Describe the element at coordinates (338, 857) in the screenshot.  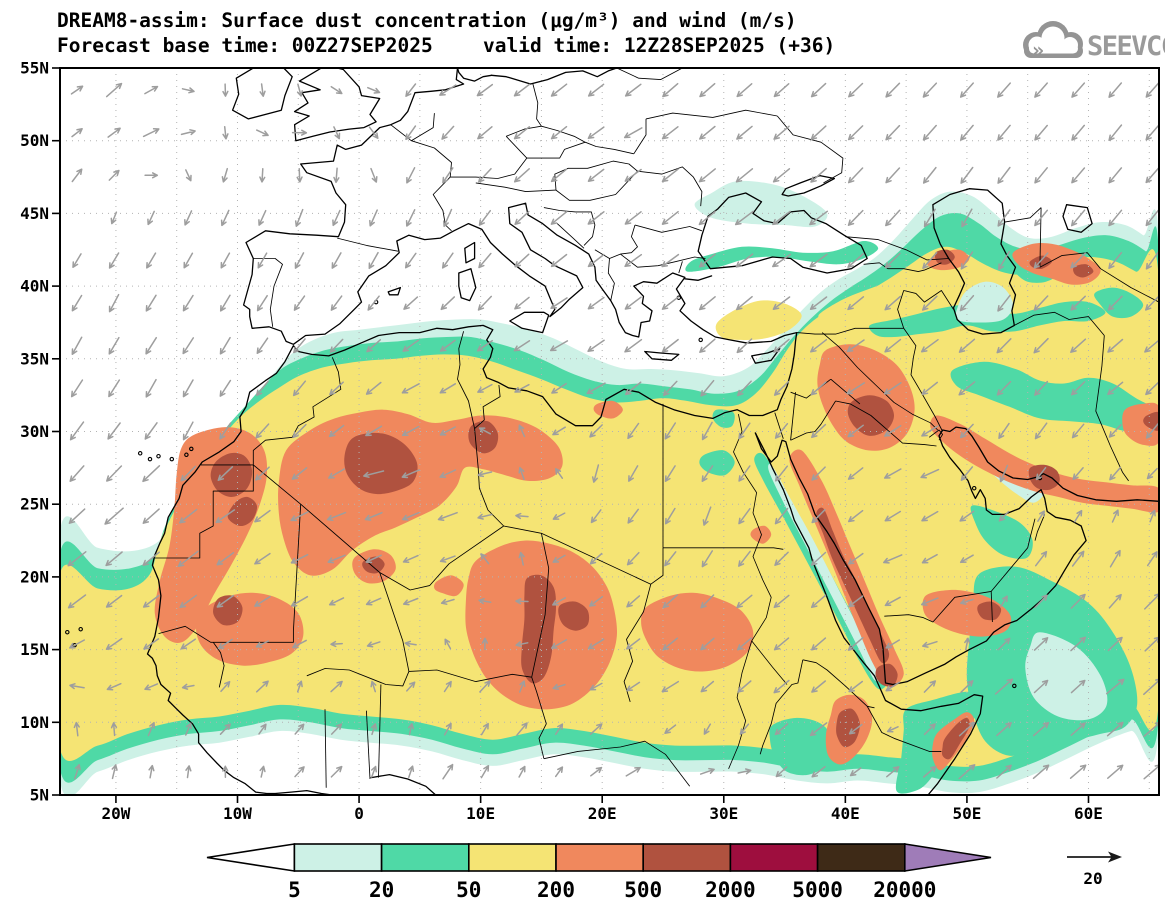
I see `colorbar-segment-cyan` at that location.